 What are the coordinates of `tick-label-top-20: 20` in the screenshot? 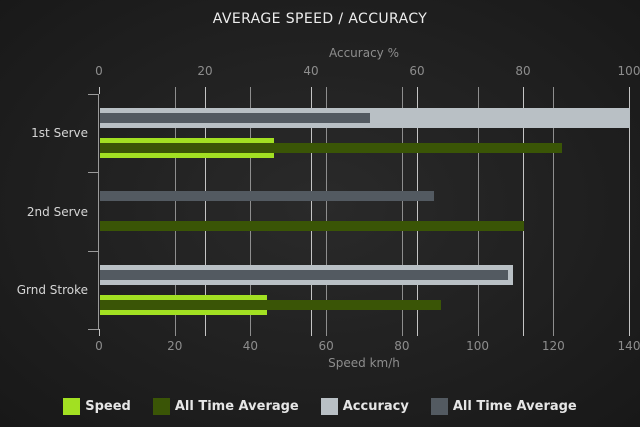 It's located at (205, 71).